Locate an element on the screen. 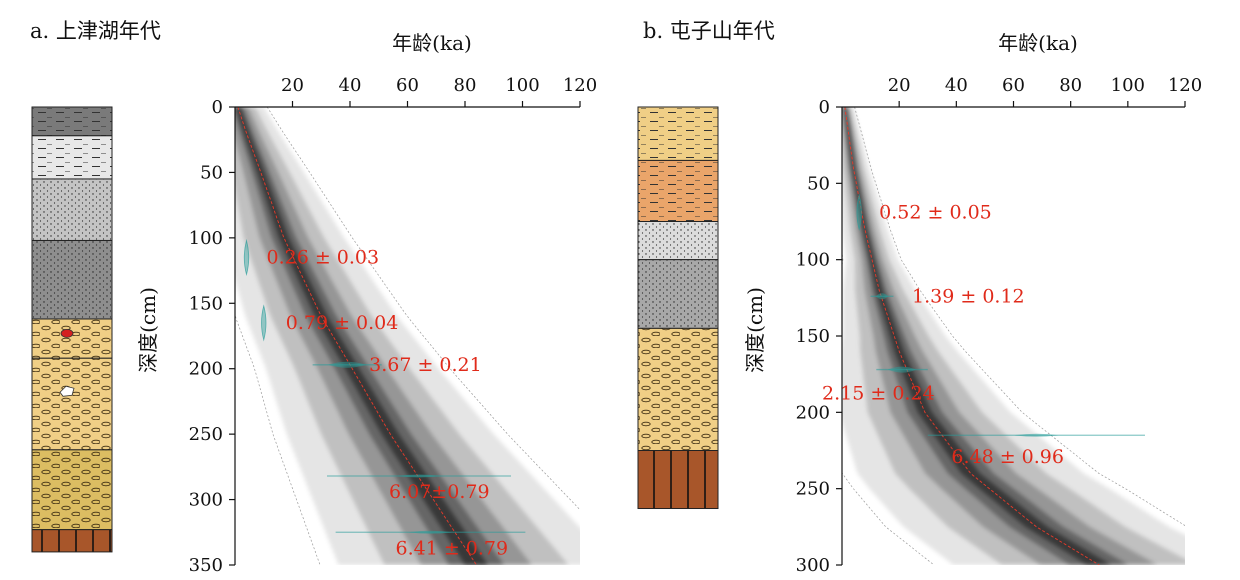 The height and width of the screenshot is (580, 1240). panel-b-ylabel: 深度(cm) is located at coordinates (755, 330).